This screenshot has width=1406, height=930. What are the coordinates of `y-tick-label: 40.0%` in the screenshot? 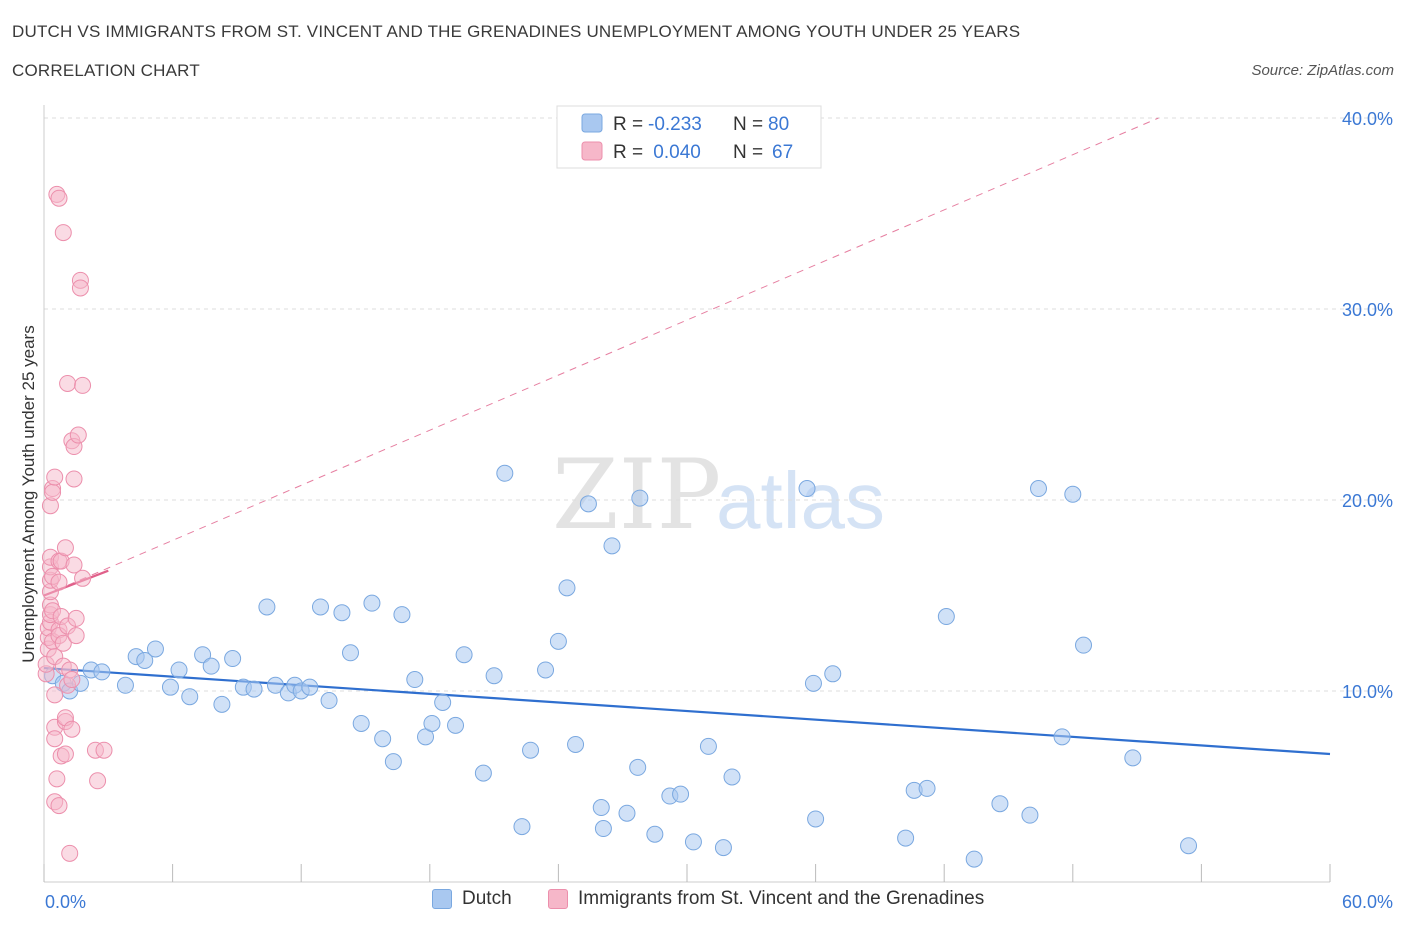 It's located at (1367, 119).